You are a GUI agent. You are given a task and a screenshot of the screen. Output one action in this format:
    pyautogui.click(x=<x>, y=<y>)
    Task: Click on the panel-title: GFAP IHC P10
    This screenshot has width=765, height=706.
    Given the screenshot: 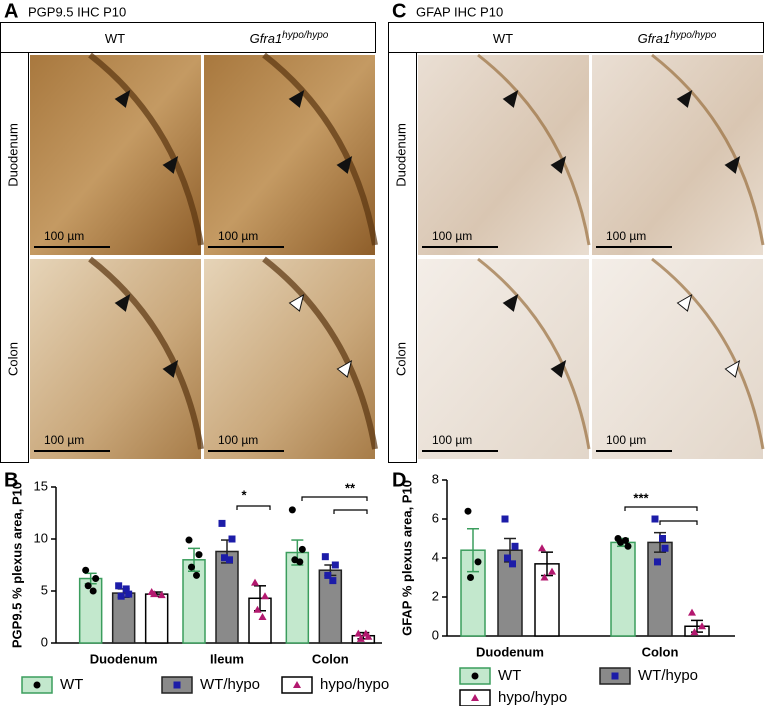 What is the action you would take?
    pyautogui.click(x=459, y=11)
    